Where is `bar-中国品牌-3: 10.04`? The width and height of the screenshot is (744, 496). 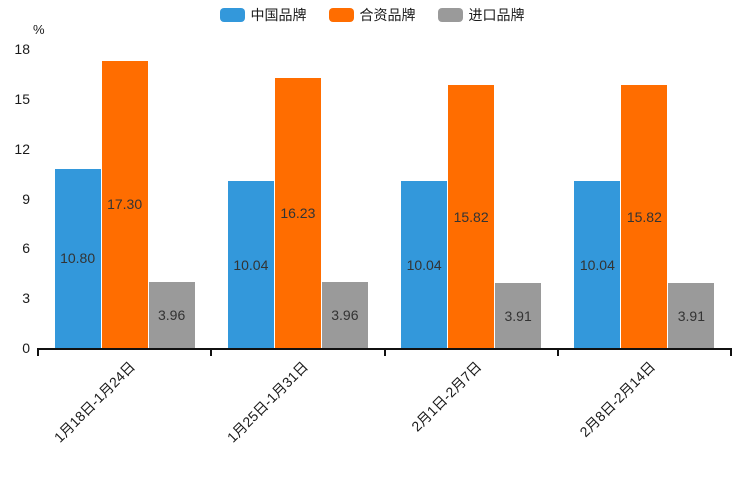
bar-中国品牌-3: 10.04 is located at coordinates (597, 264).